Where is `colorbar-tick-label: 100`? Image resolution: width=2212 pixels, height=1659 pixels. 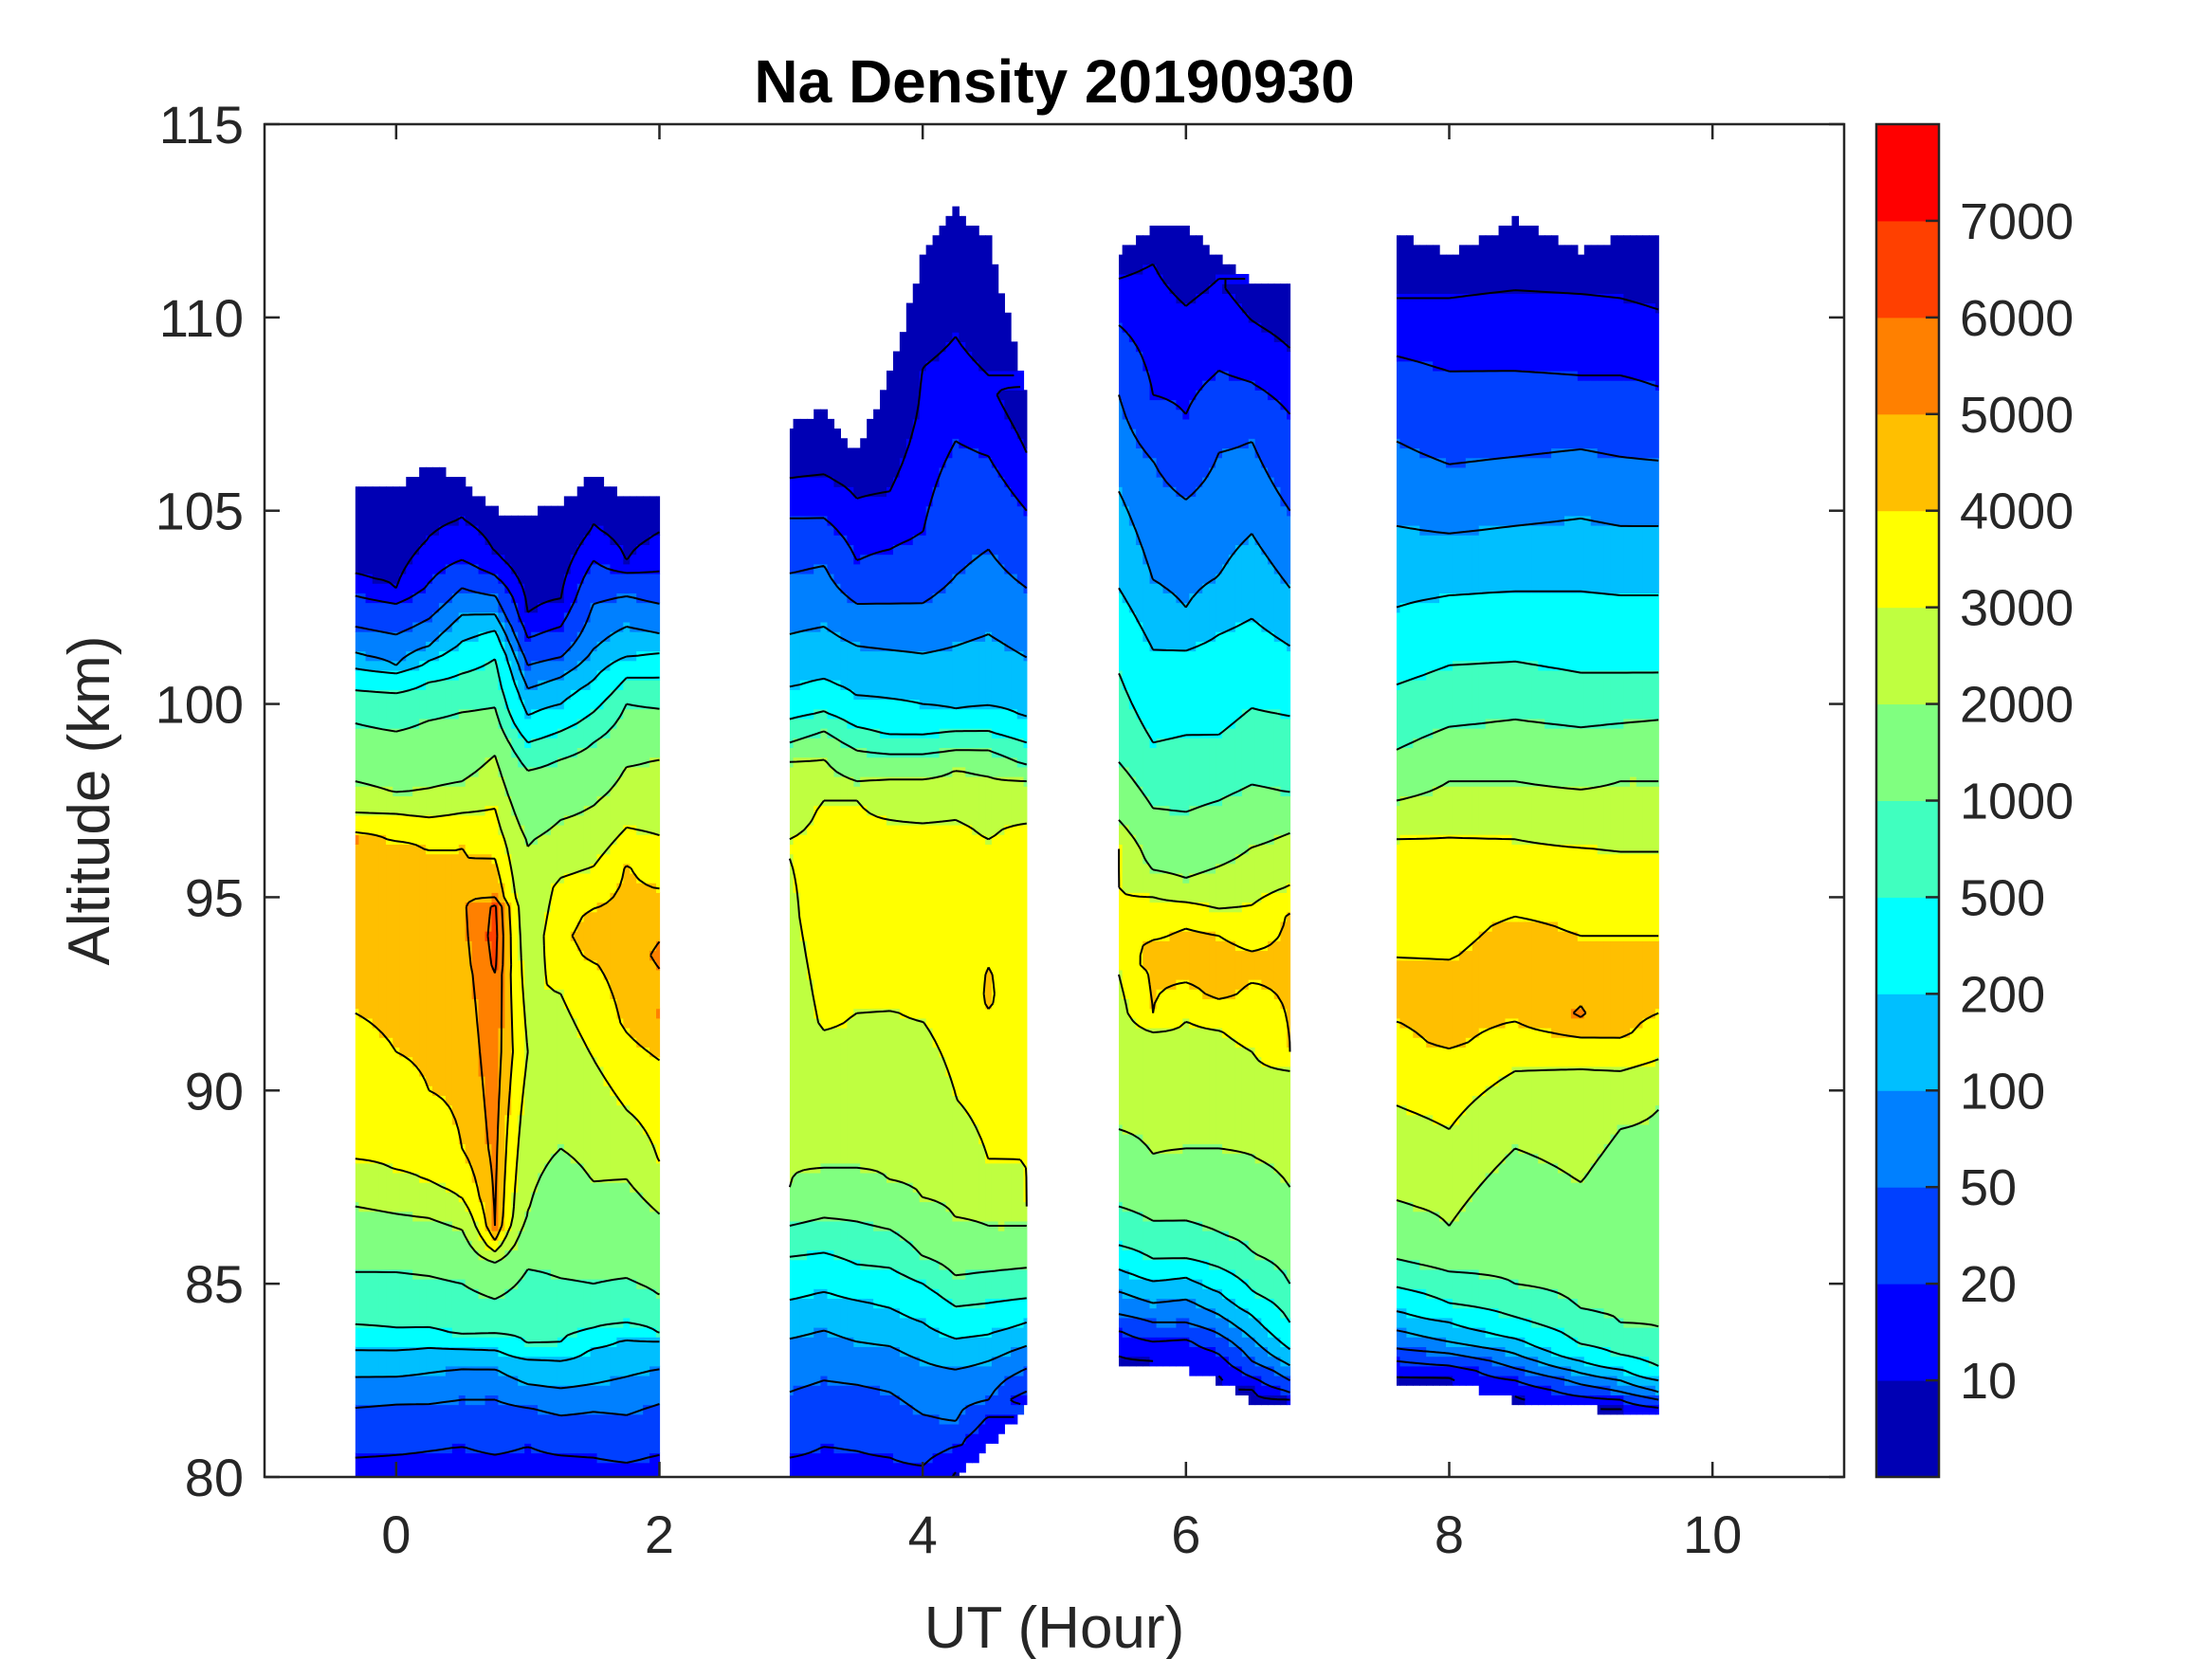
colorbar-tick-label: 100 is located at coordinates (2003, 1091).